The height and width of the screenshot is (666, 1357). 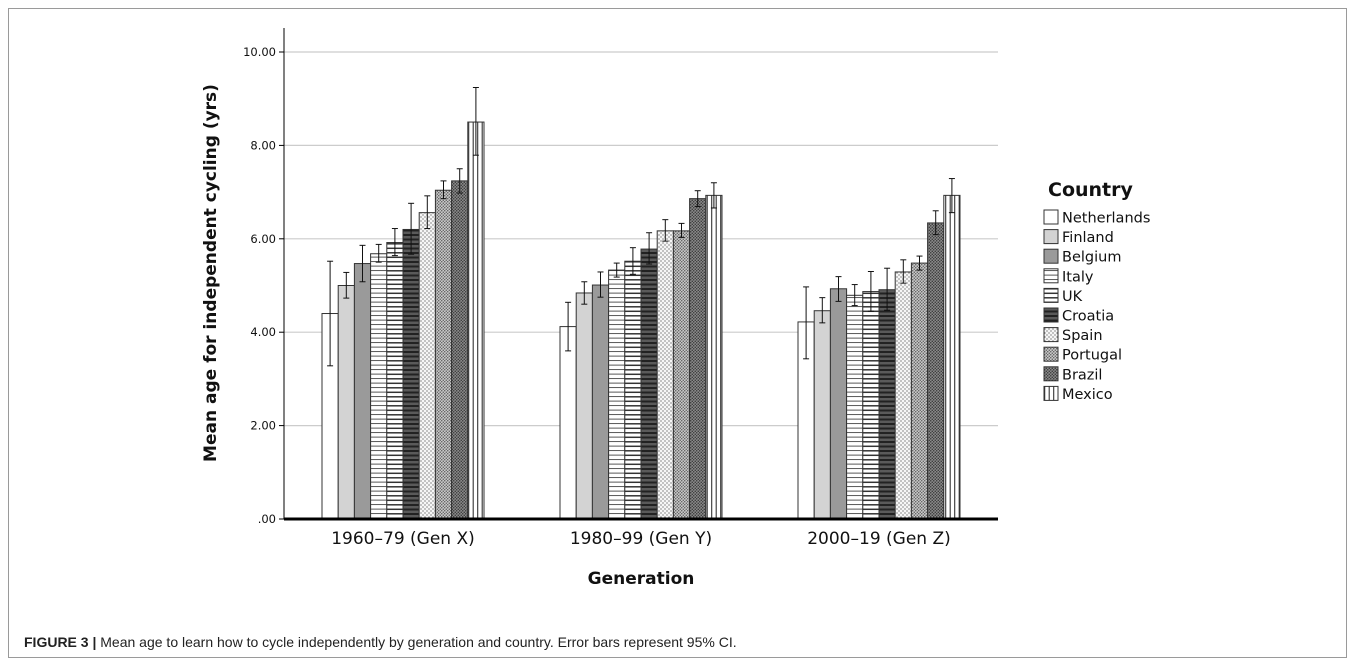 What do you see at coordinates (1088, 238) in the screenshot?
I see `legend-label-finland: Finland` at bounding box center [1088, 238].